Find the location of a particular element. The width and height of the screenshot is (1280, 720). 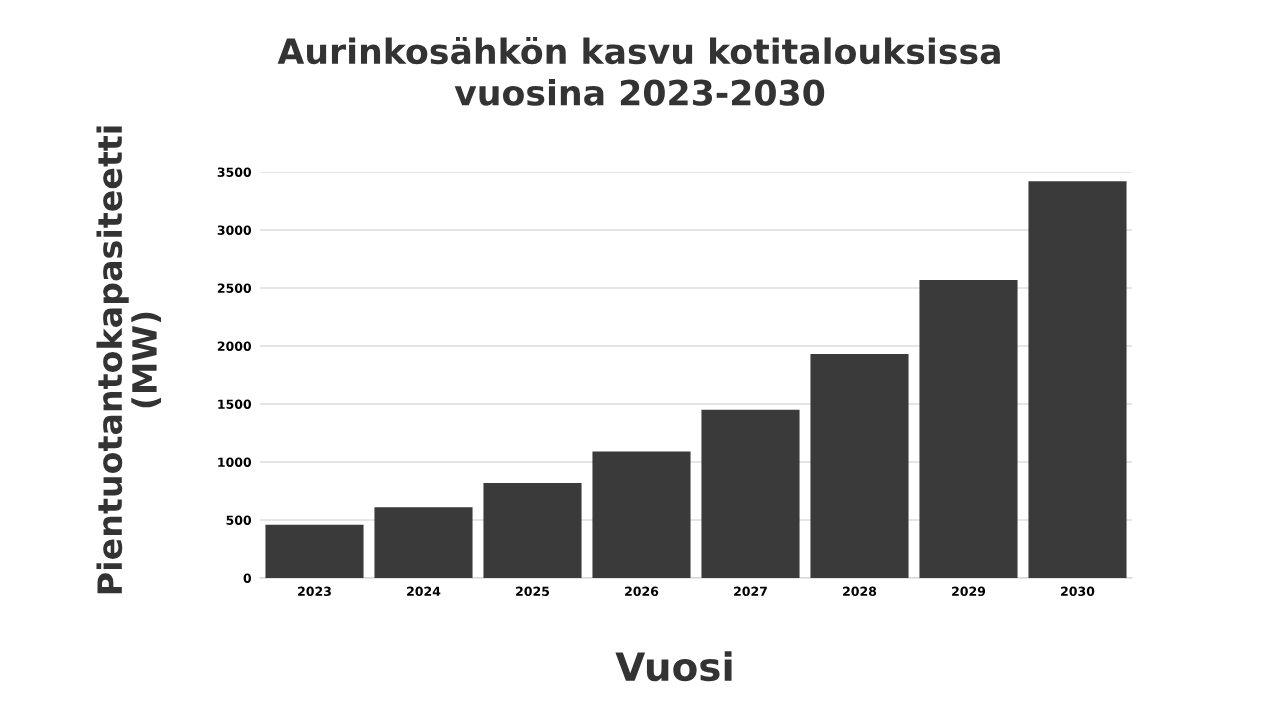

x-tick-label: 2027 is located at coordinates (750, 591).